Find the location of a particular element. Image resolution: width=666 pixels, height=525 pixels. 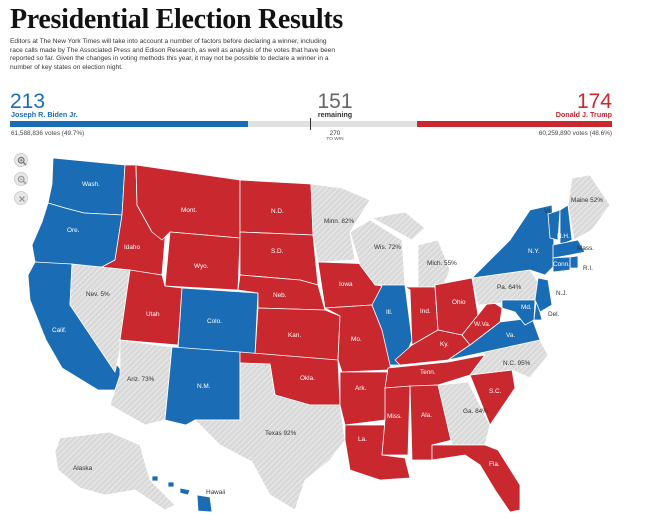

close-icon is located at coordinates (22, 199).